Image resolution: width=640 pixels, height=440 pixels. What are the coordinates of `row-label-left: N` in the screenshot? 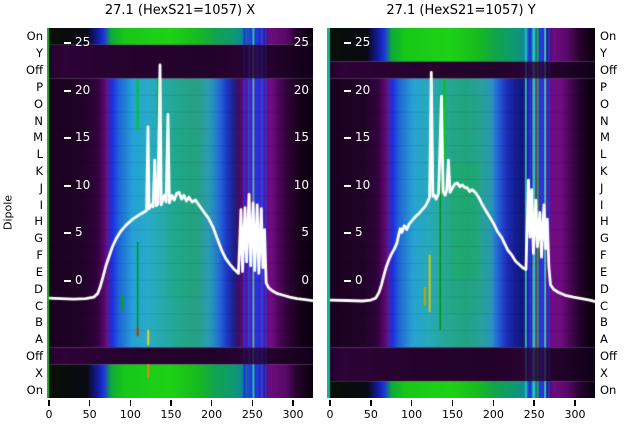 It's located at (38, 120).